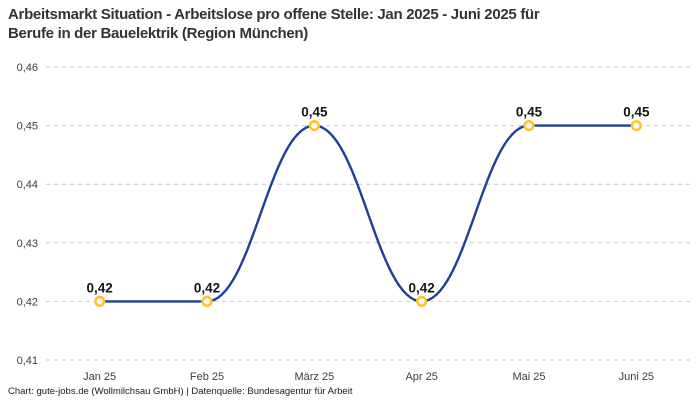 This screenshot has width=700, height=400. I want to click on x-tick-label: Apr 25, so click(421, 377).